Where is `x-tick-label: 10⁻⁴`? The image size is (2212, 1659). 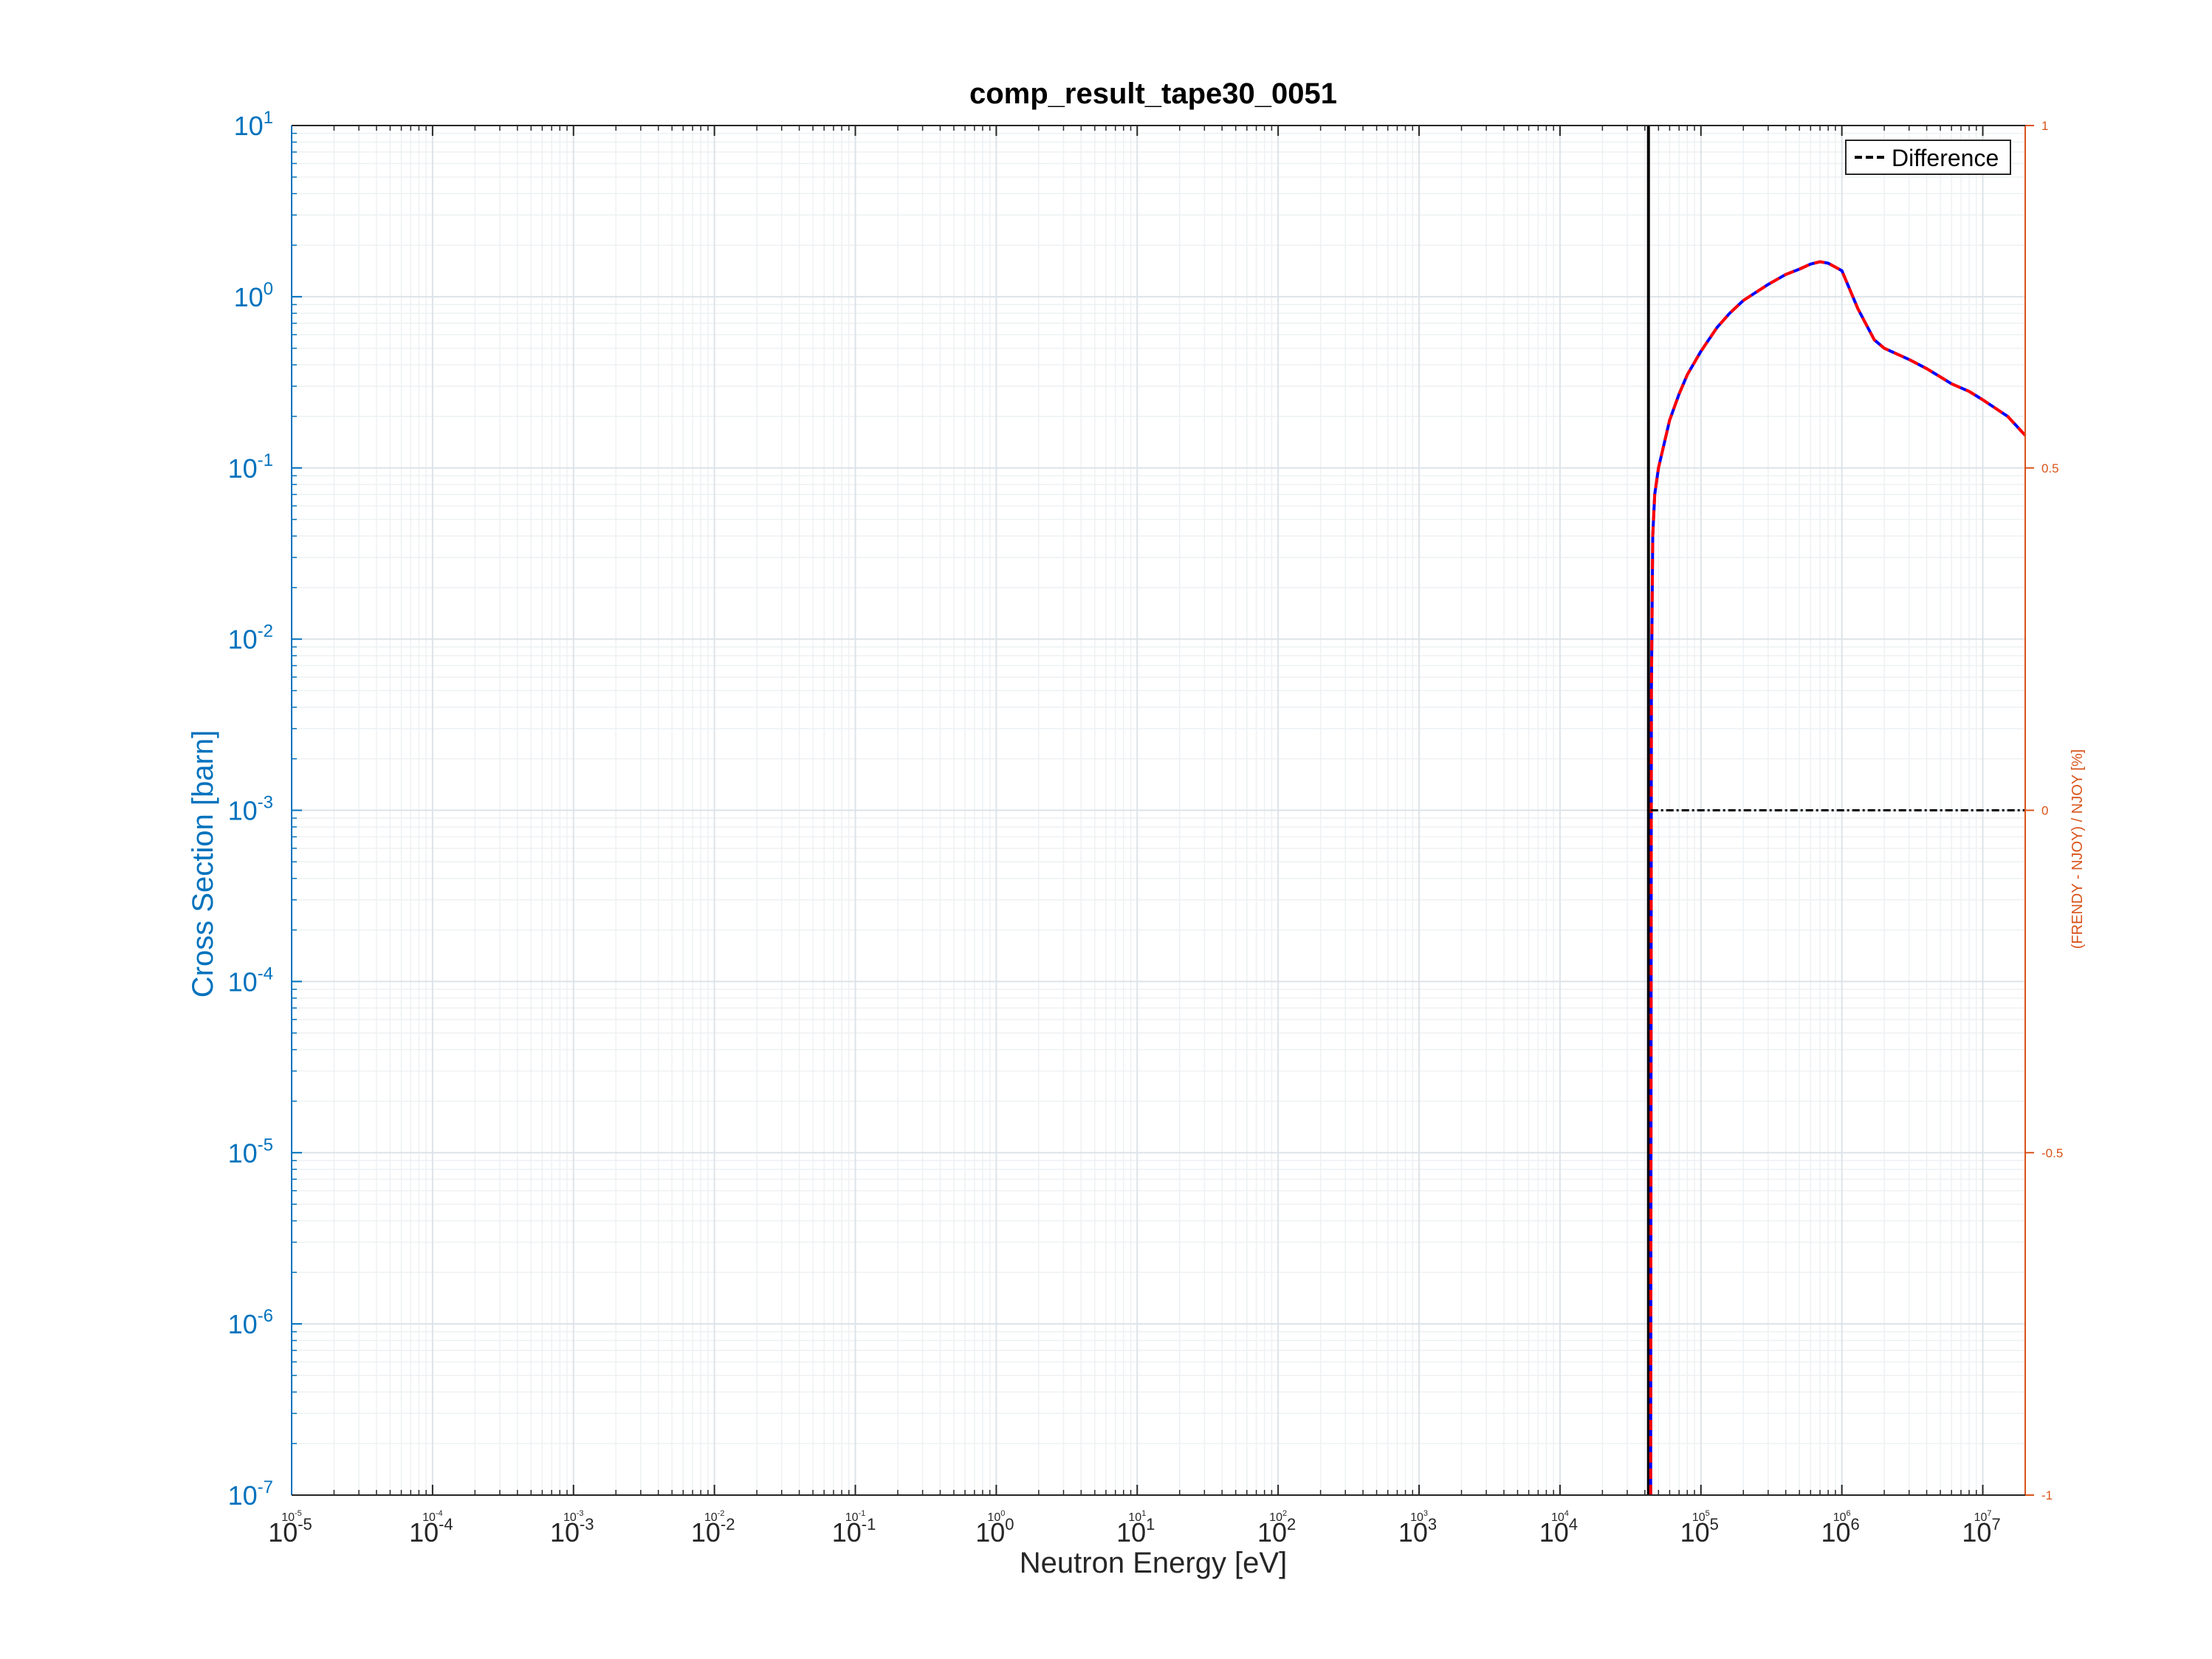
x-tick-label: 10⁻⁴ is located at coordinates (431, 1531).